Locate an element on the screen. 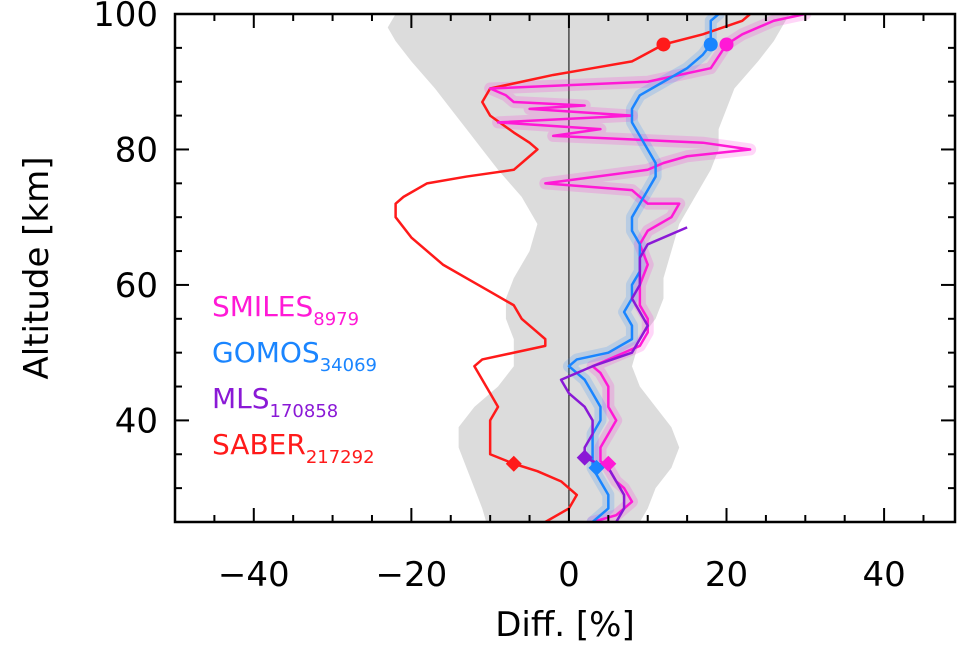 The image size is (957, 645). x-tick-label: 20 is located at coordinates (726, 575).